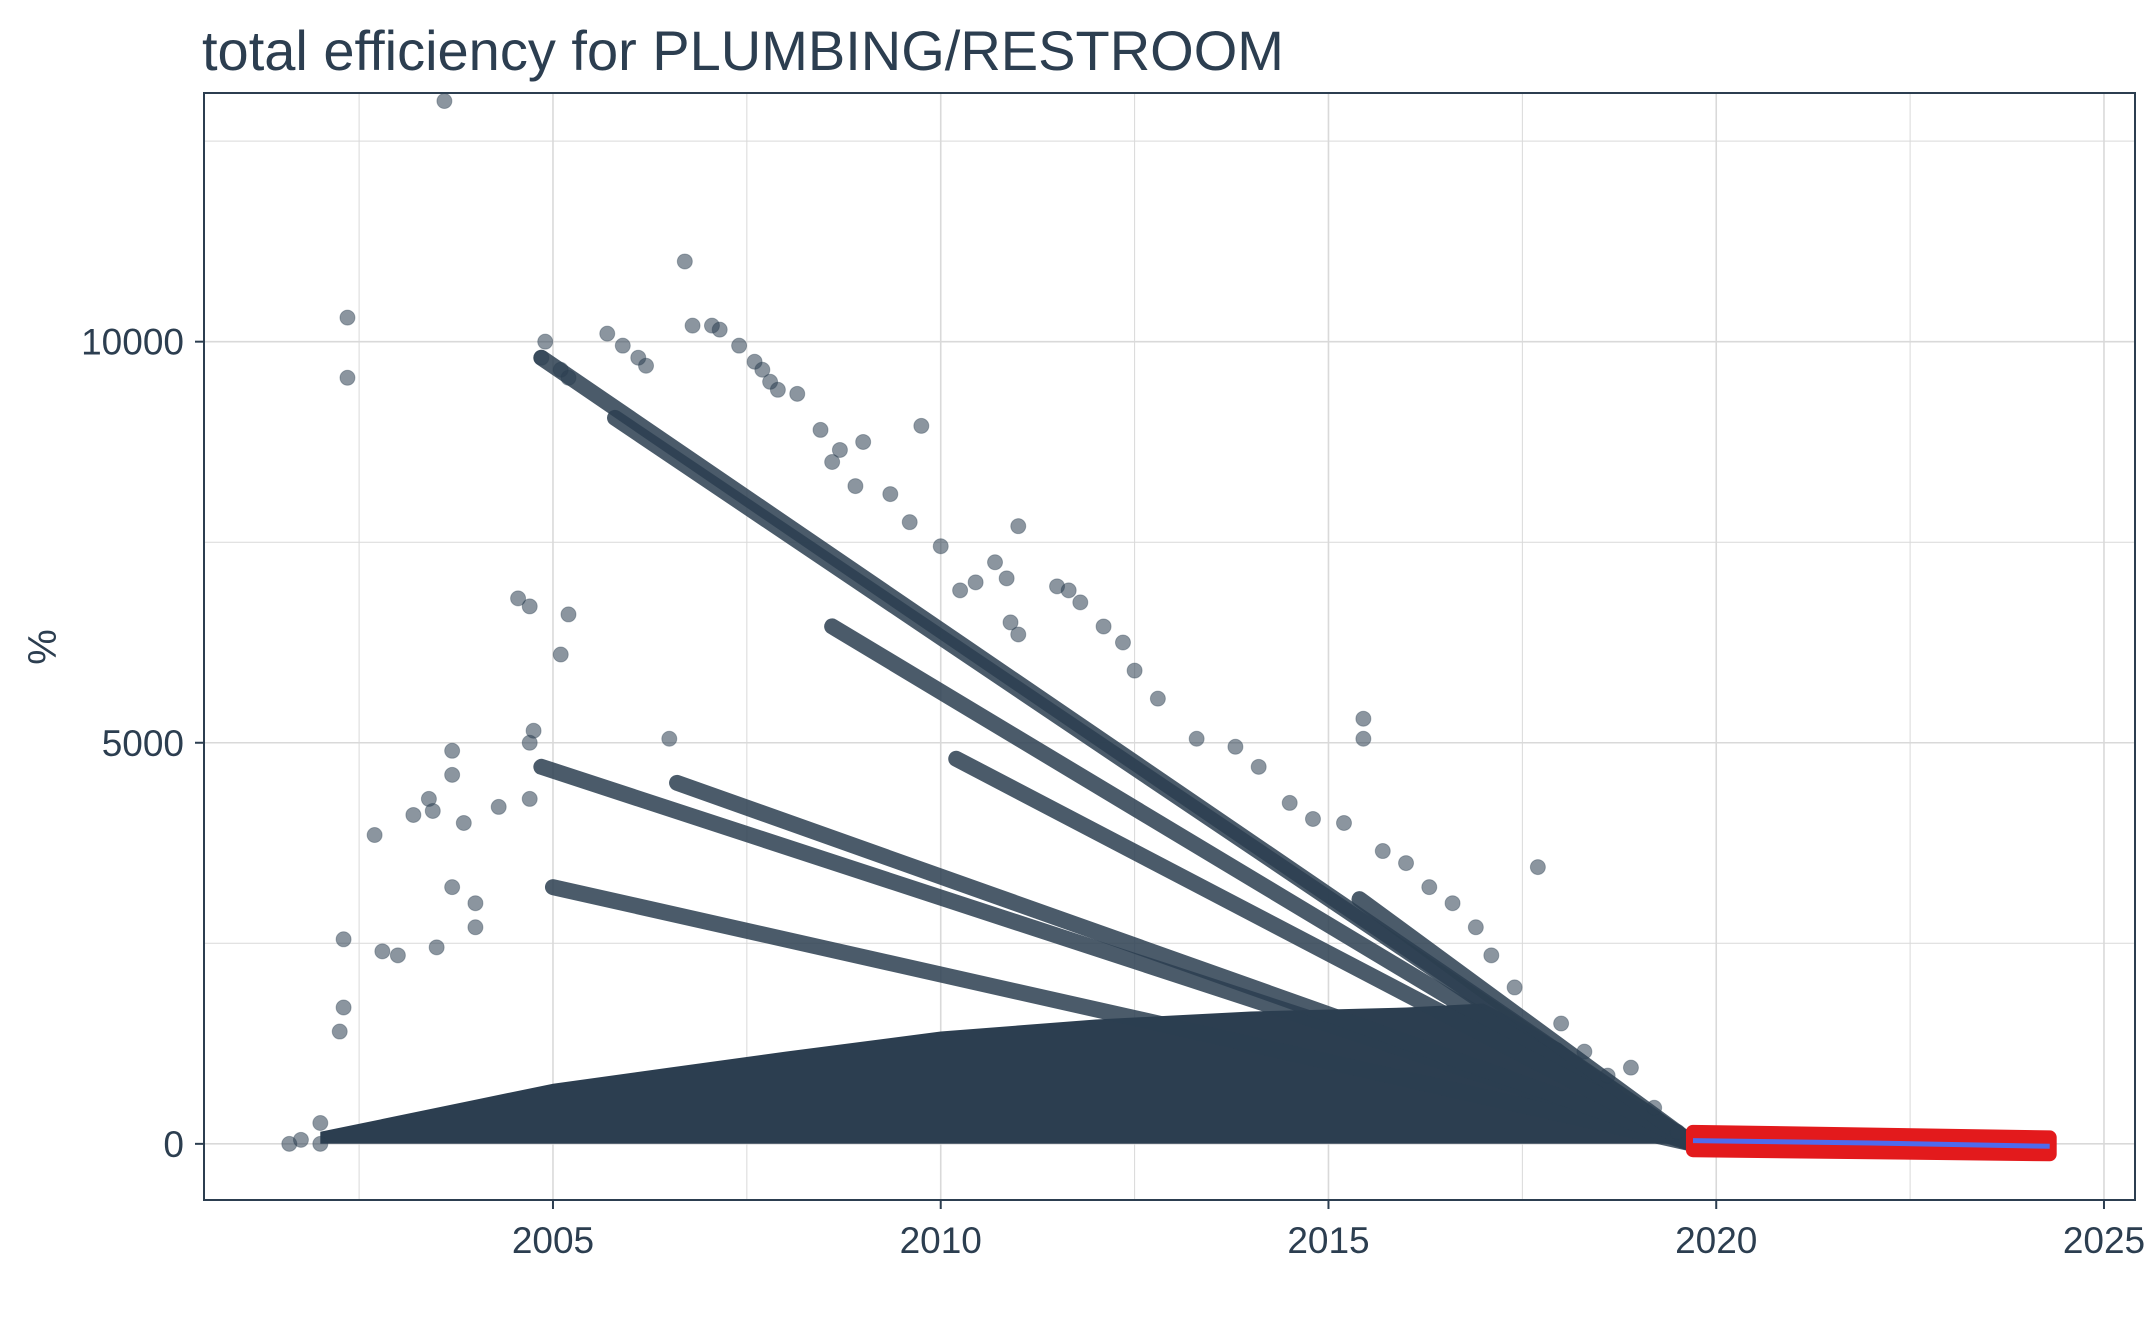  What do you see at coordinates (143, 743) in the screenshot?
I see `y-tick-label: 5000` at bounding box center [143, 743].